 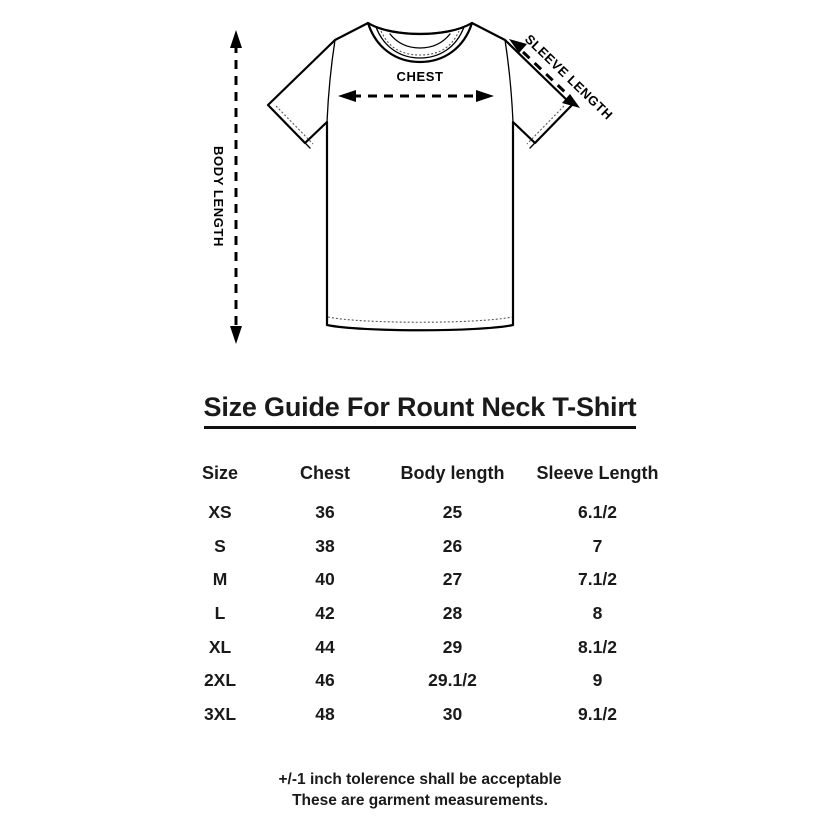 I want to click on table-row: S 38 26 7, so click(x=420, y=547).